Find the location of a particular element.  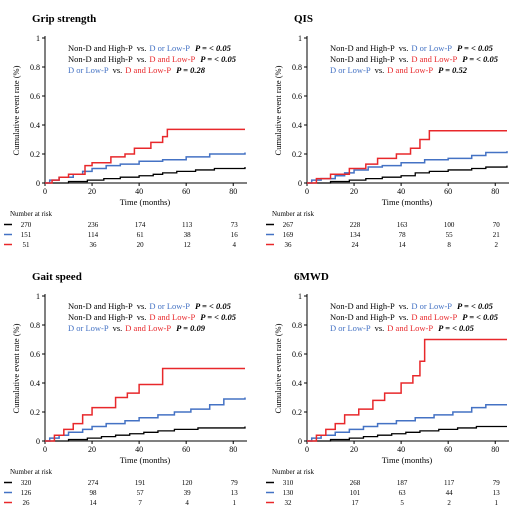

risk-count: 8 is located at coordinates (449, 245).